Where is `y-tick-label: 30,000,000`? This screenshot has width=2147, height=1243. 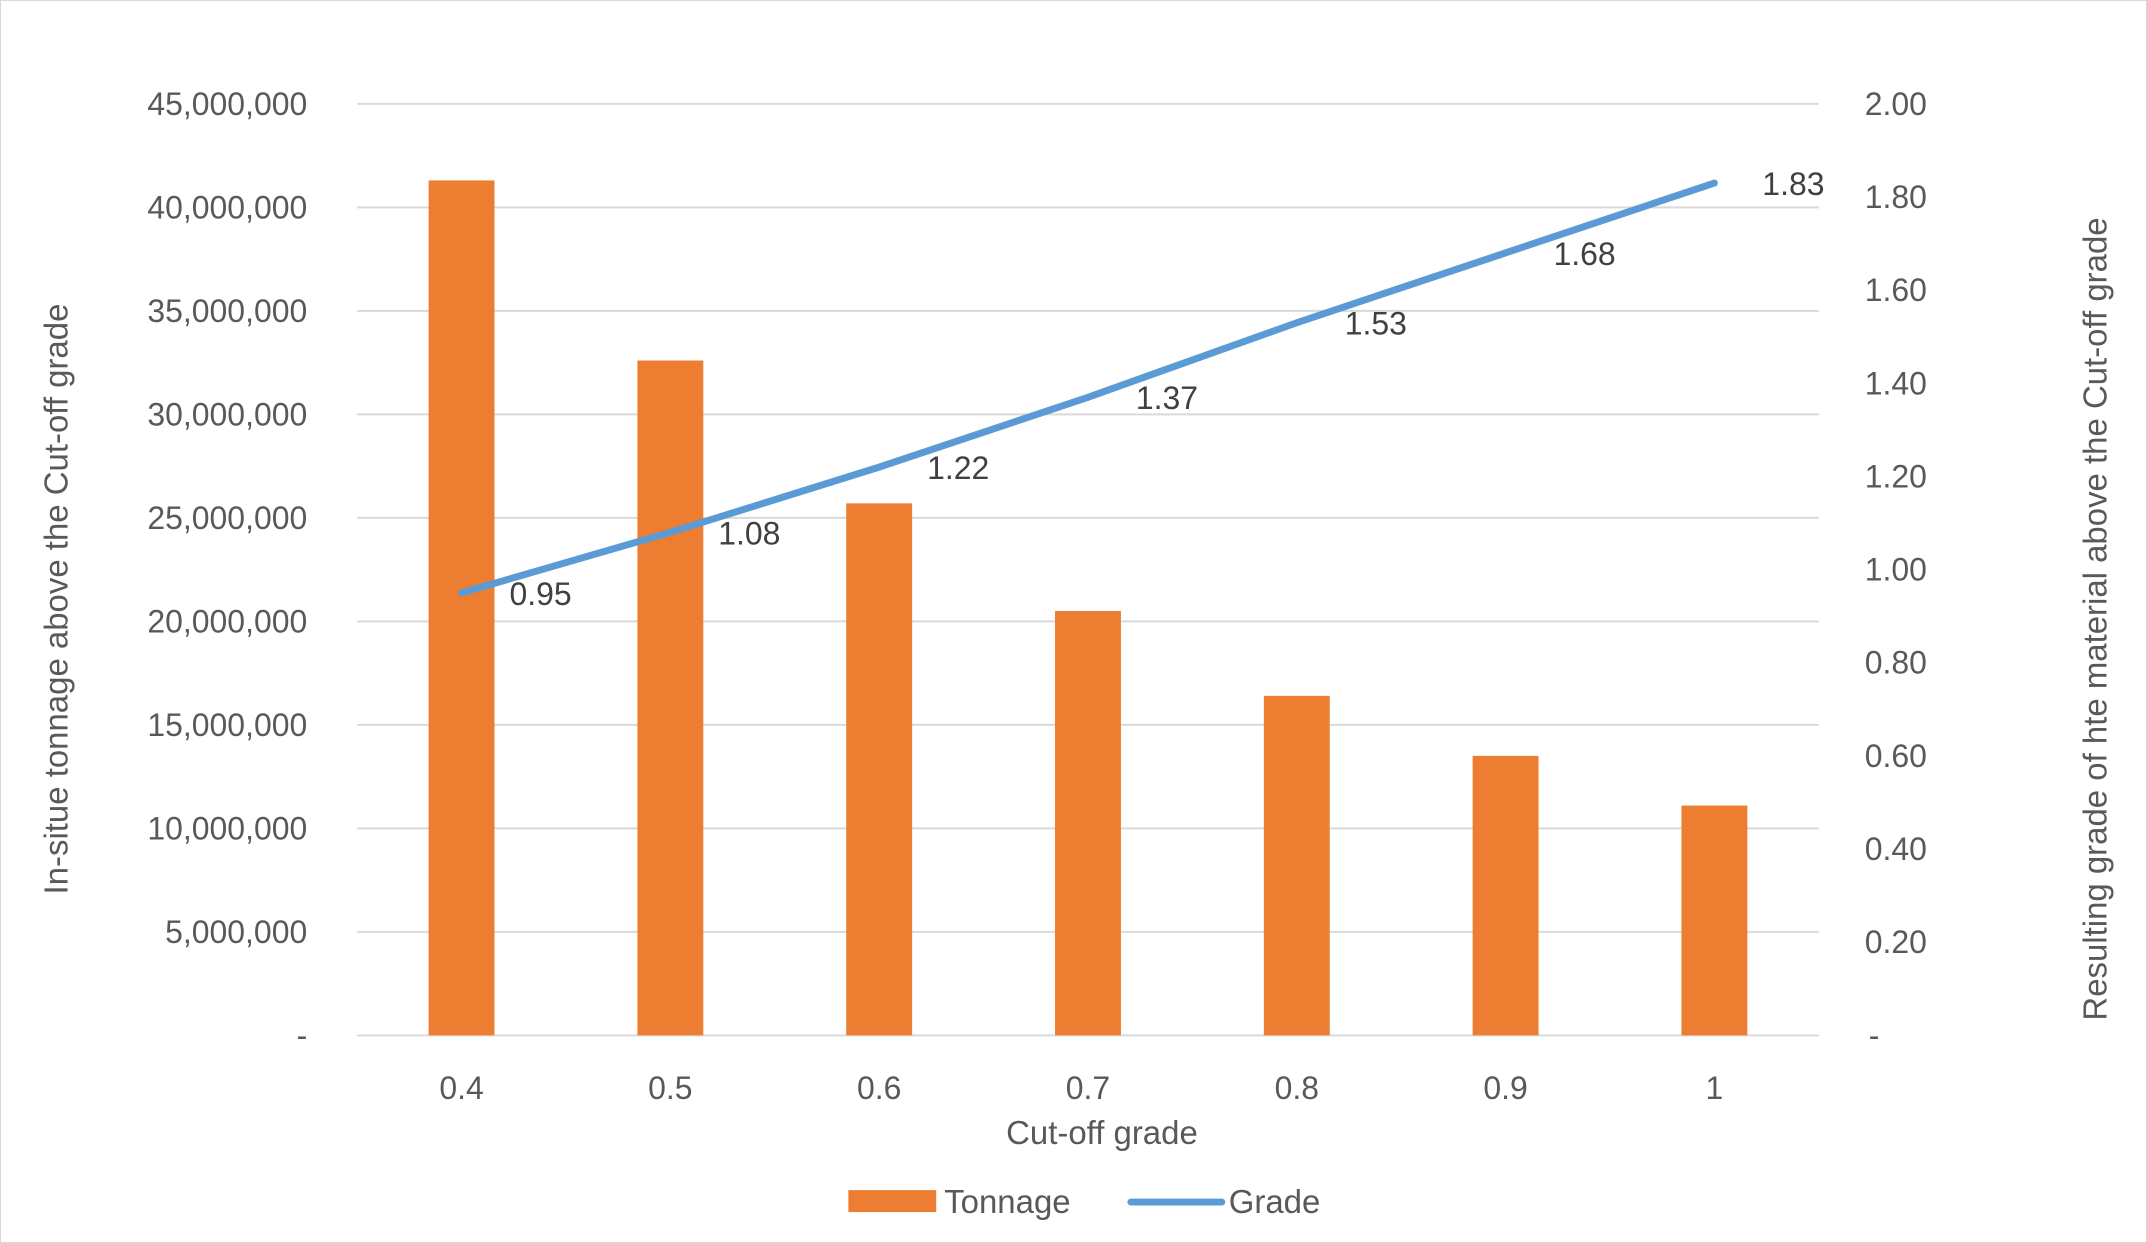 y-tick-label: 30,000,000 is located at coordinates (227, 414).